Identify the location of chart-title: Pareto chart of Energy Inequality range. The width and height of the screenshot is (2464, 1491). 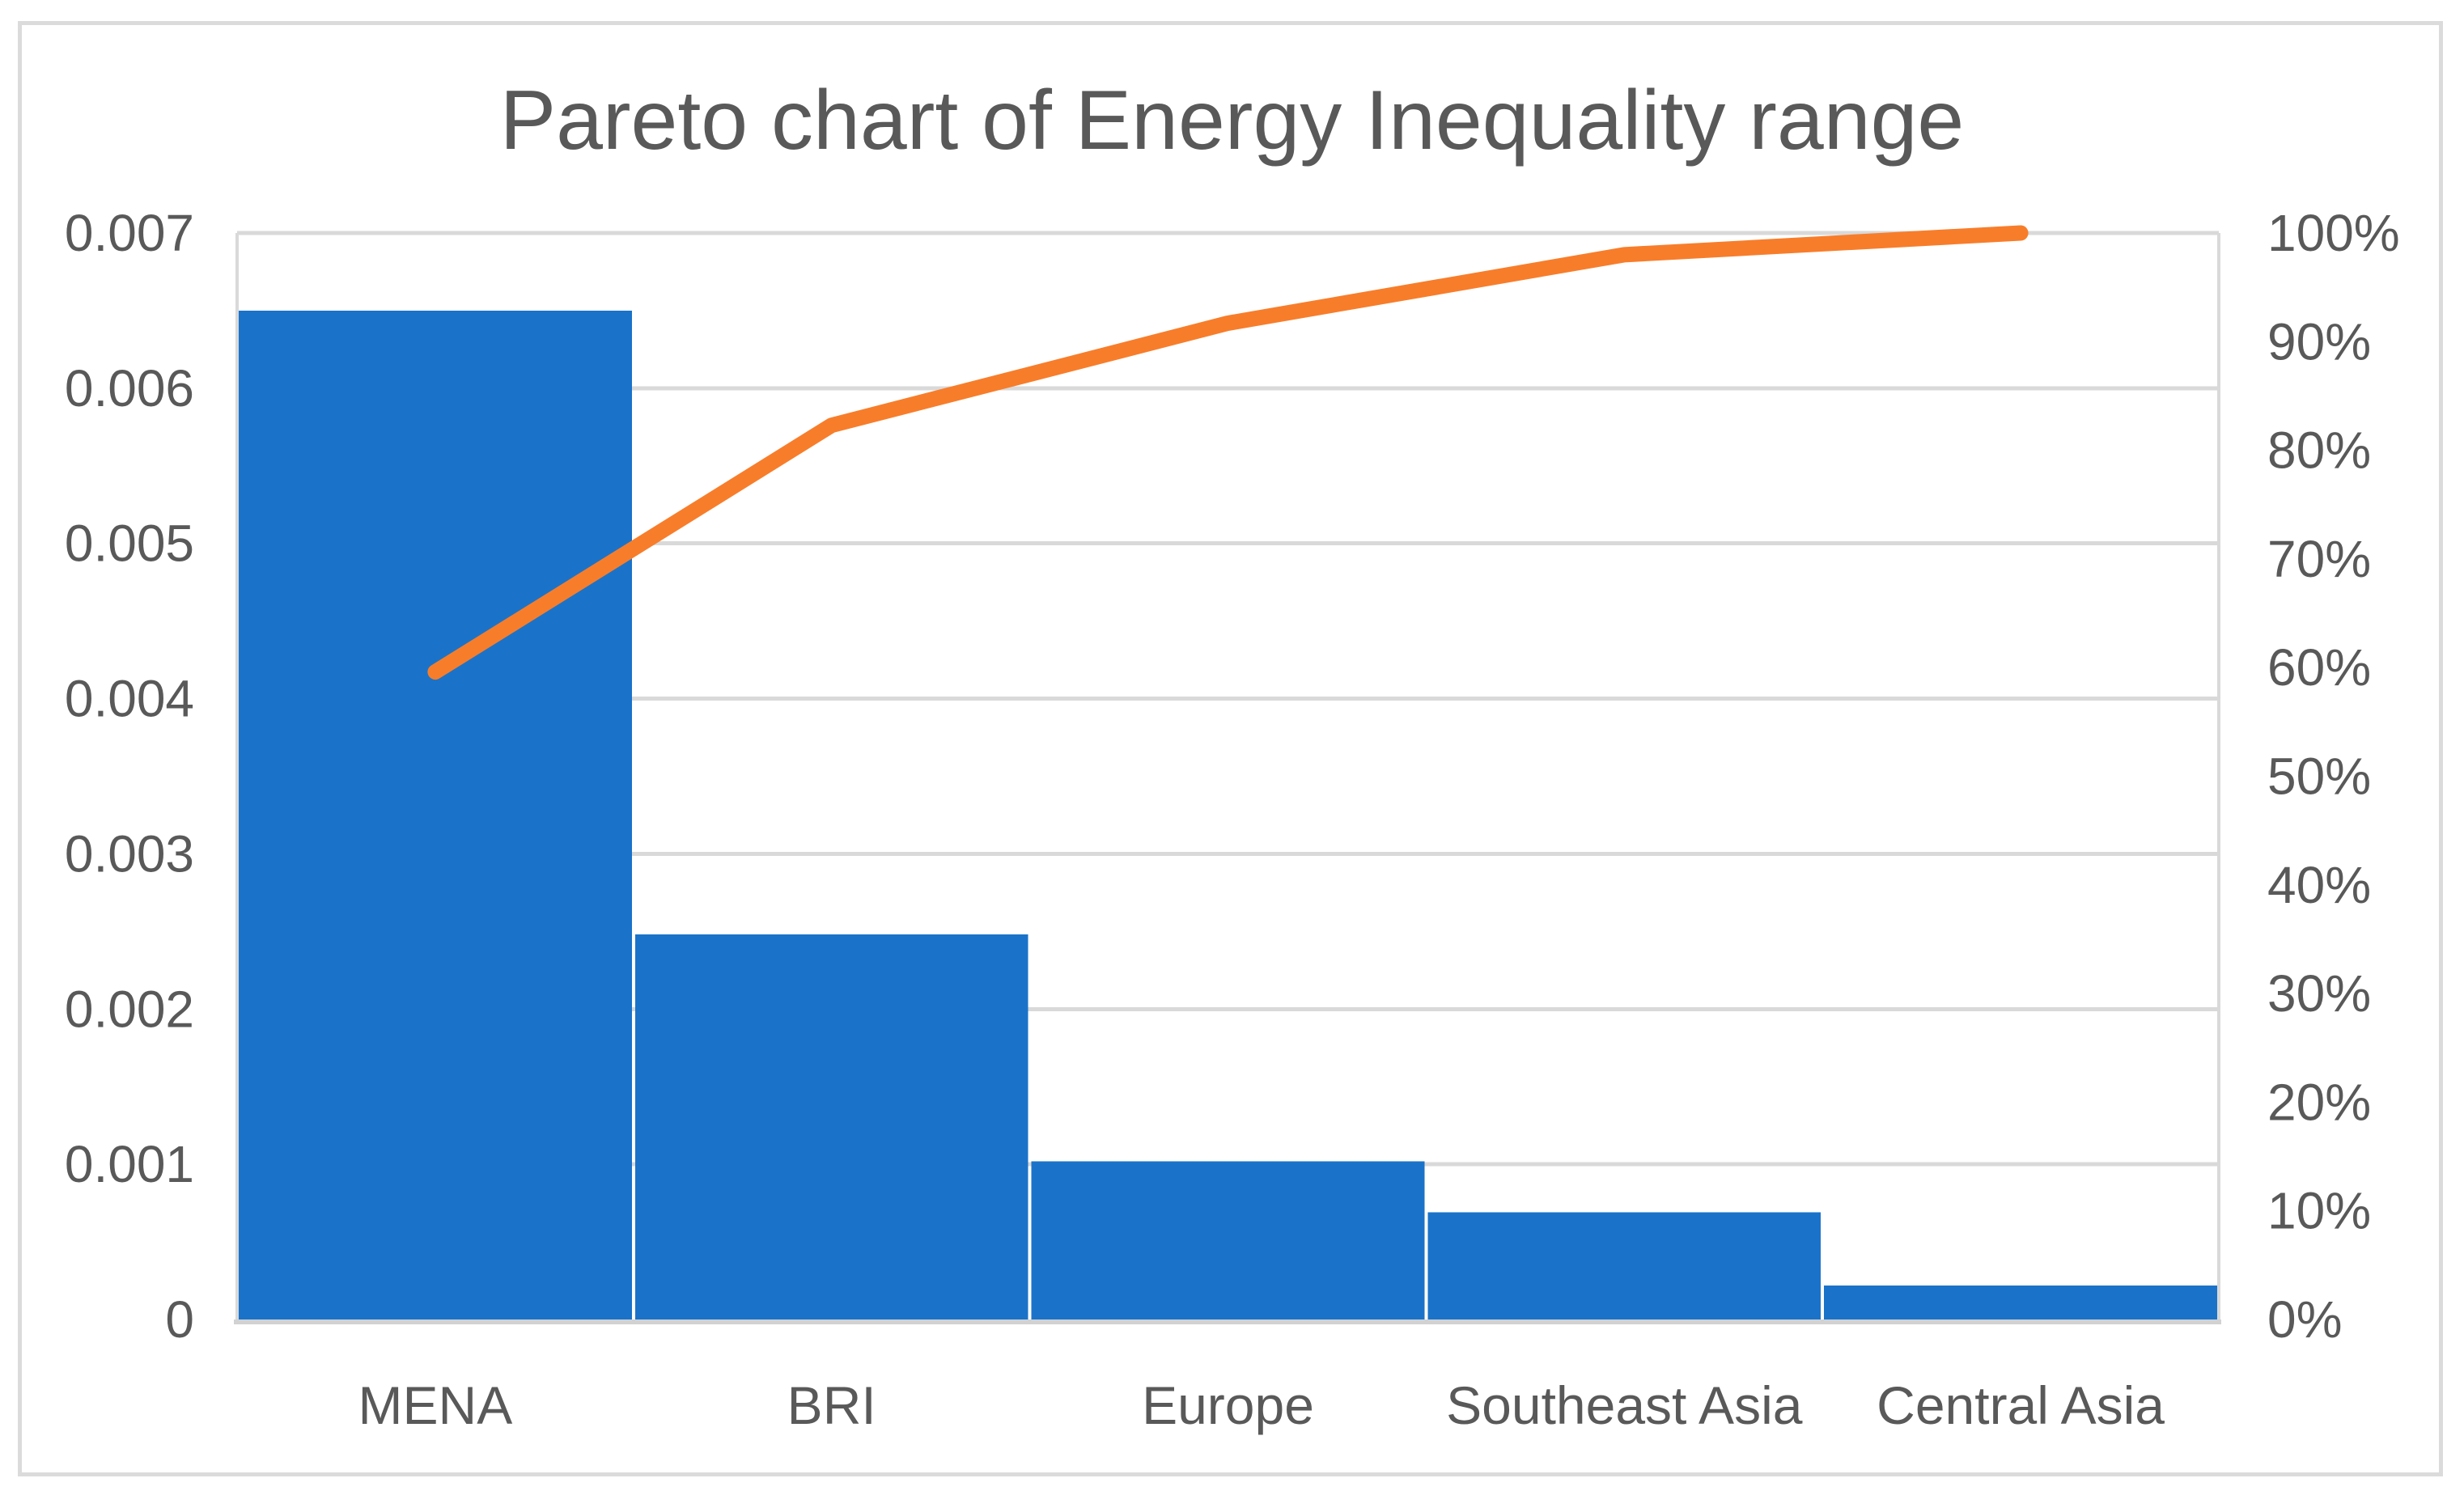
(1232, 120).